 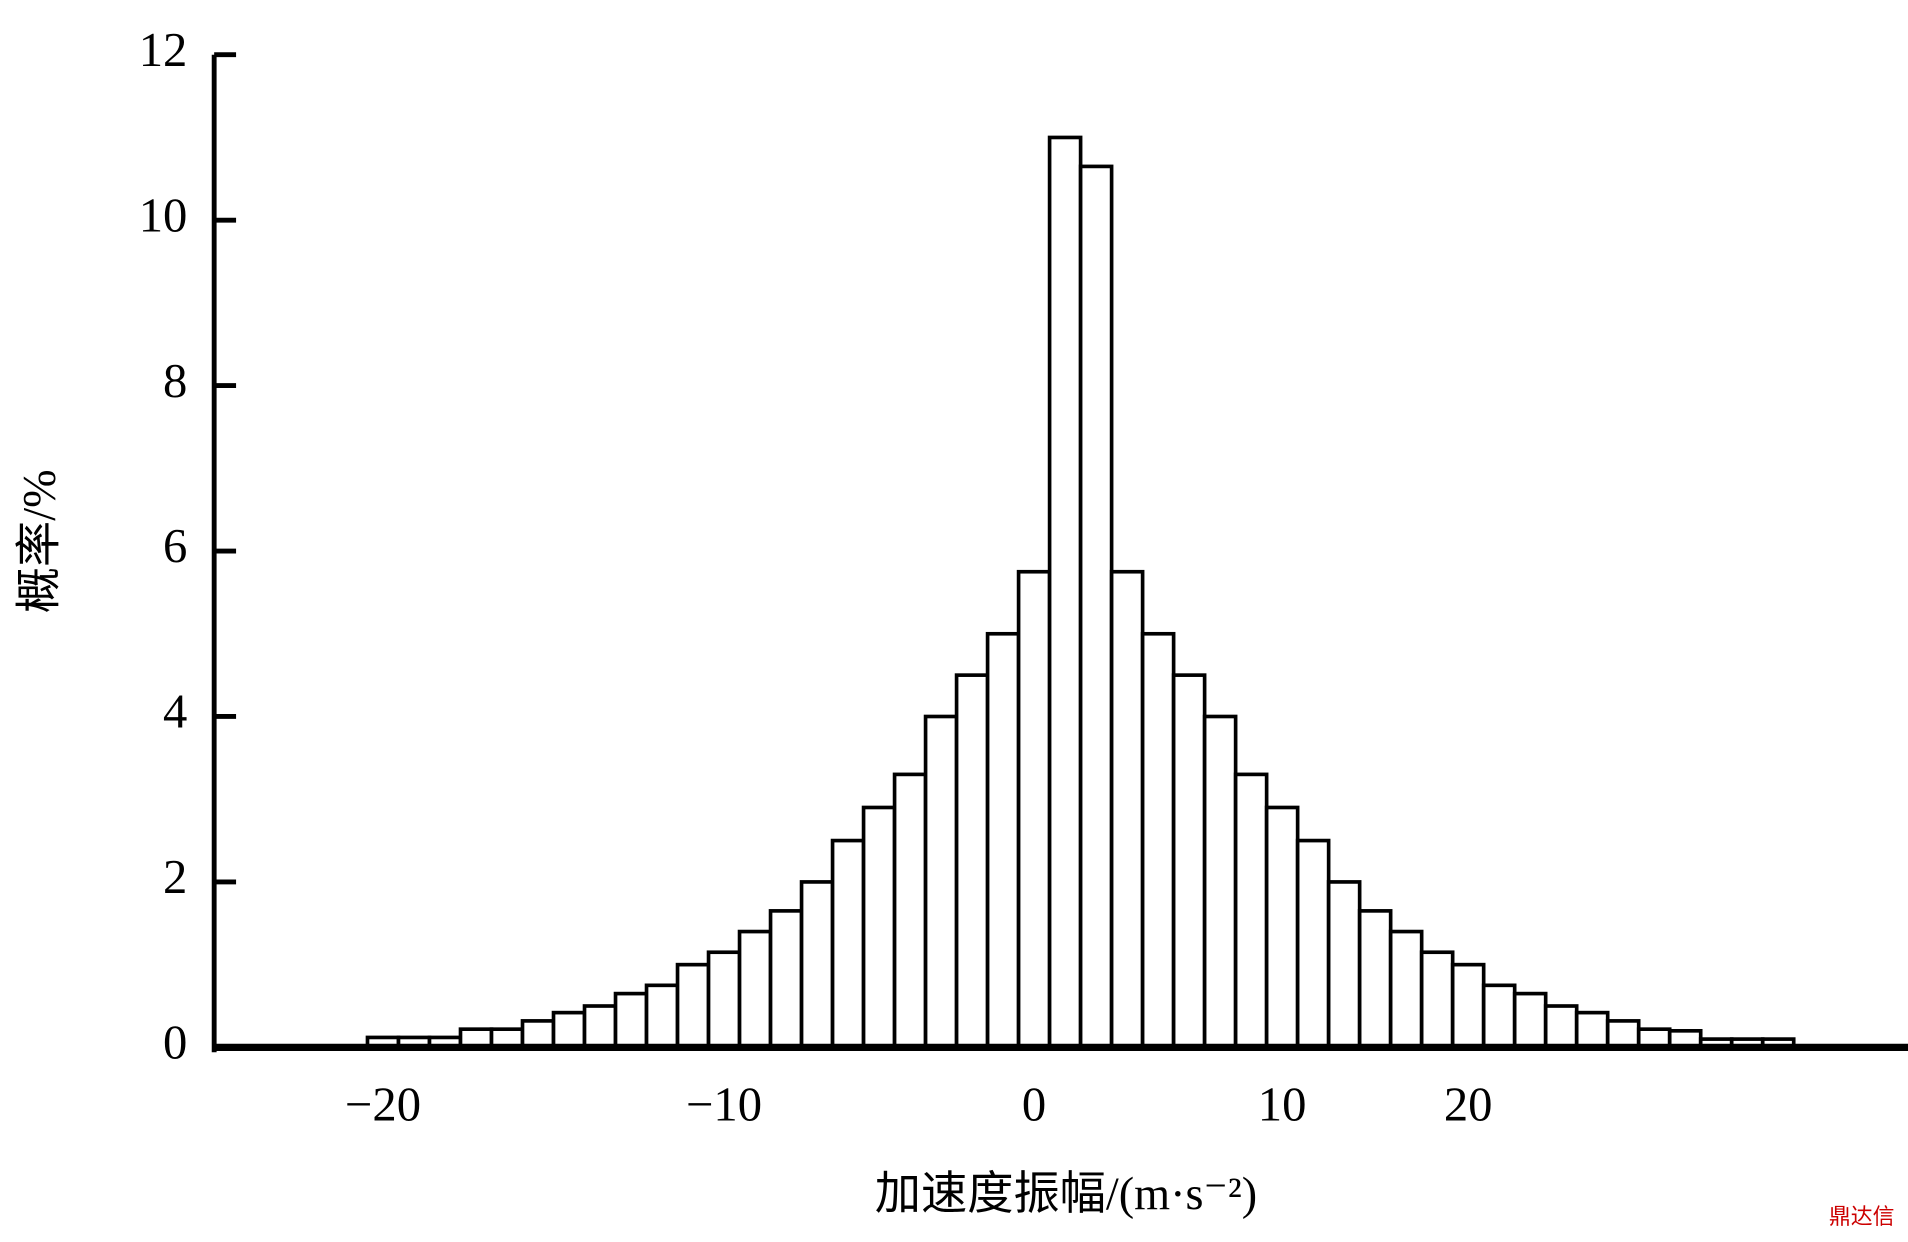 I want to click on y-tick-label: 2, so click(x=175, y=877).